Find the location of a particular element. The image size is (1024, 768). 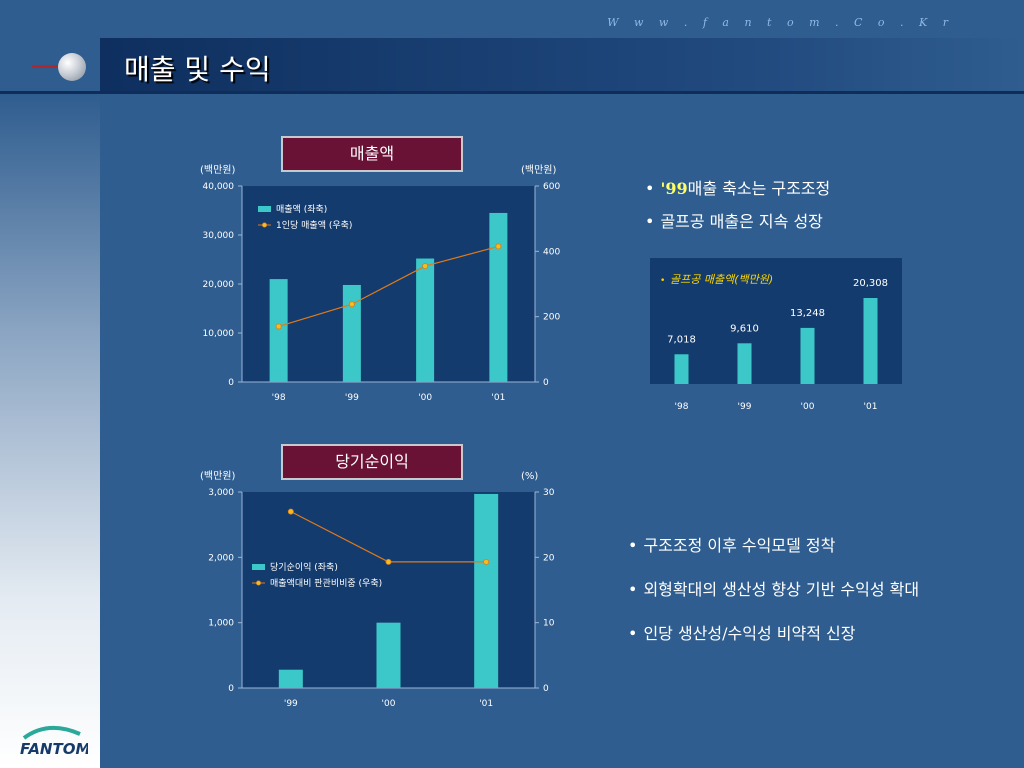

data-label: 9,610 is located at coordinates (744, 328).